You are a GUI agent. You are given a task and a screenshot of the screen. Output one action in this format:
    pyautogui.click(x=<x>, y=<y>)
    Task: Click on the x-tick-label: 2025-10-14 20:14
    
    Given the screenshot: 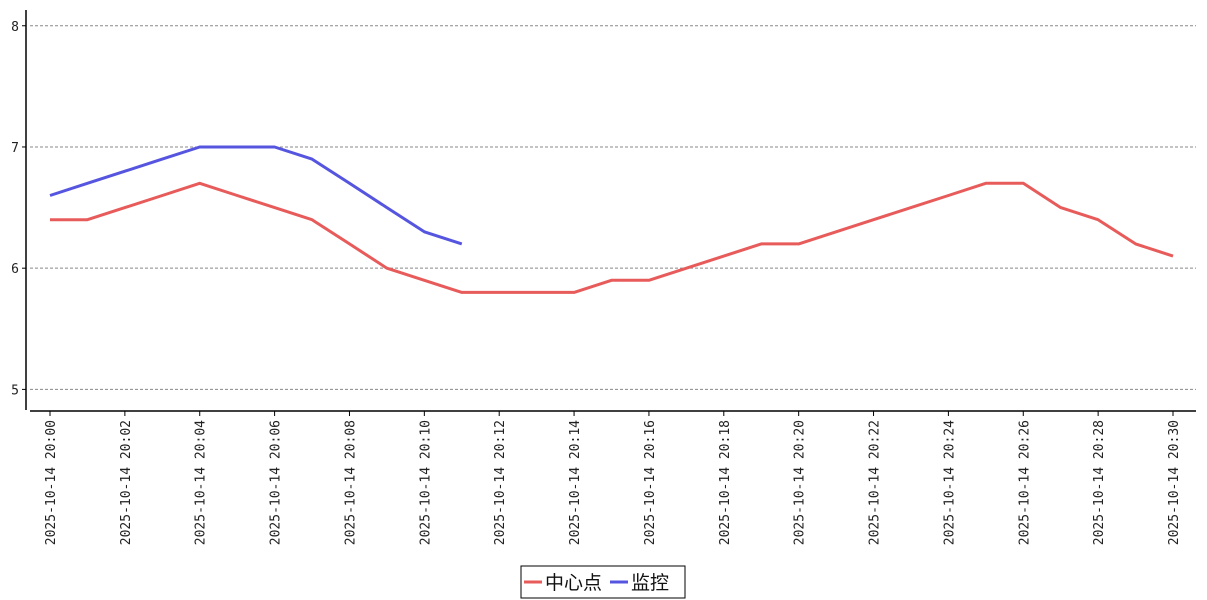 What is the action you would take?
    pyautogui.click(x=575, y=482)
    